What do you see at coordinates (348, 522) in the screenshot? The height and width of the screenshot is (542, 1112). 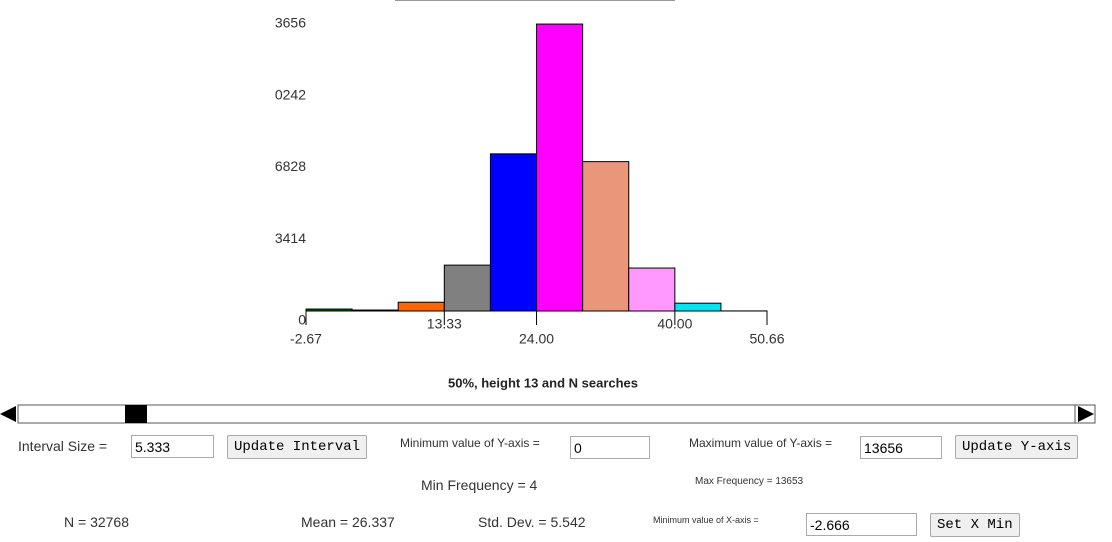 I see `mean: Mean = 26.337` at bounding box center [348, 522].